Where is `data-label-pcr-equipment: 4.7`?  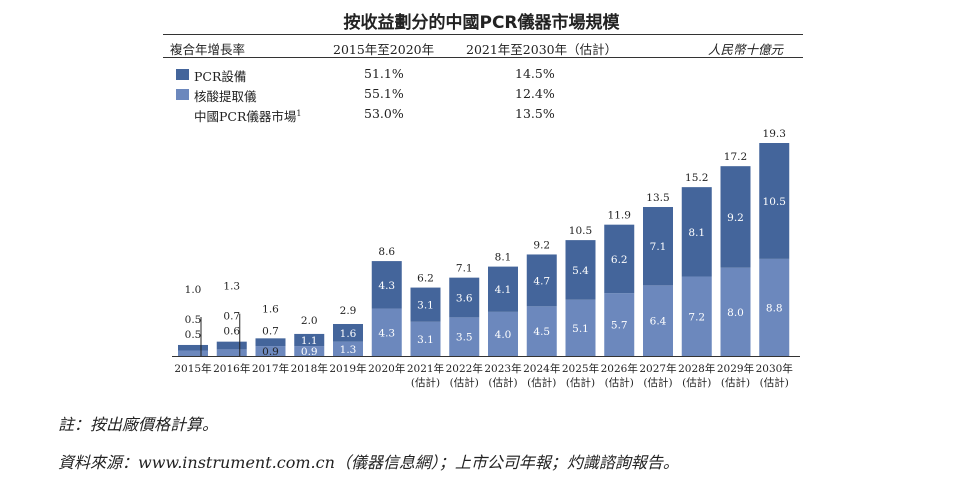 data-label-pcr-equipment: 4.7 is located at coordinates (541, 281).